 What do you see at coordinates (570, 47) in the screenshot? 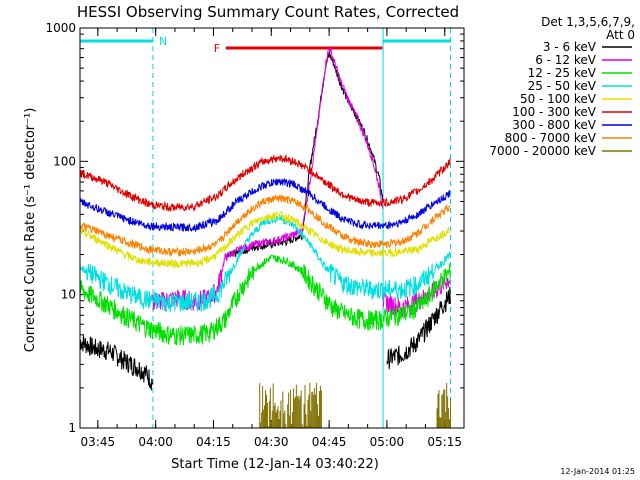
I see `legend-label: 3 - 6 keV` at bounding box center [570, 47].